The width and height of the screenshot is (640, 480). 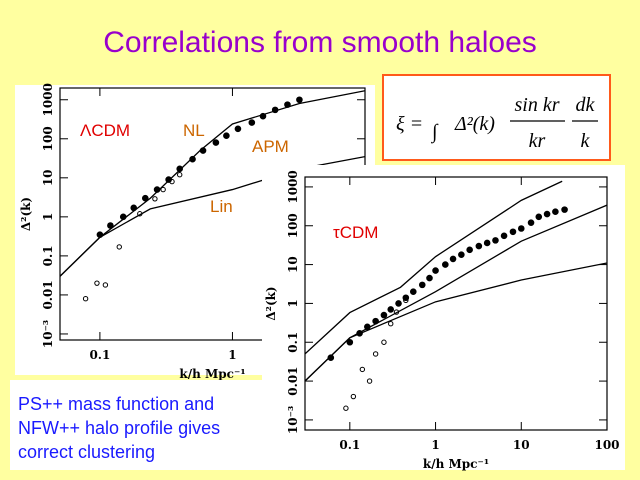 What do you see at coordinates (48, 334) in the screenshot?
I see `y-tick-label: 10⁻³` at bounding box center [48, 334].